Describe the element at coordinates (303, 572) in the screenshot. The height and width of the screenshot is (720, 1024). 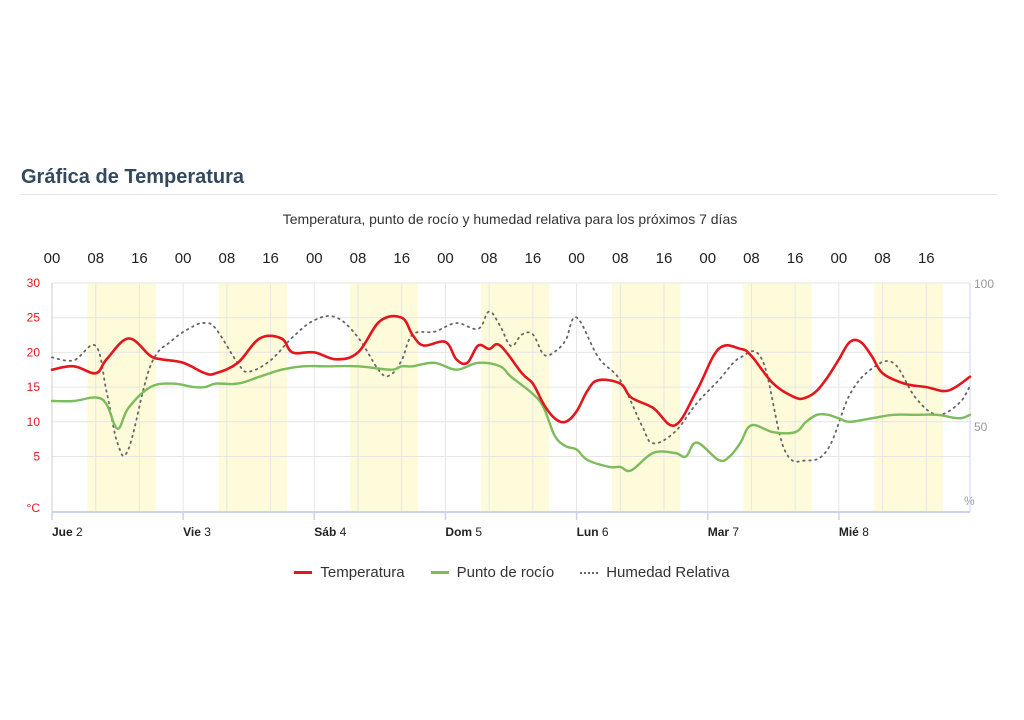
I see `legend-swatch-temperature` at that location.